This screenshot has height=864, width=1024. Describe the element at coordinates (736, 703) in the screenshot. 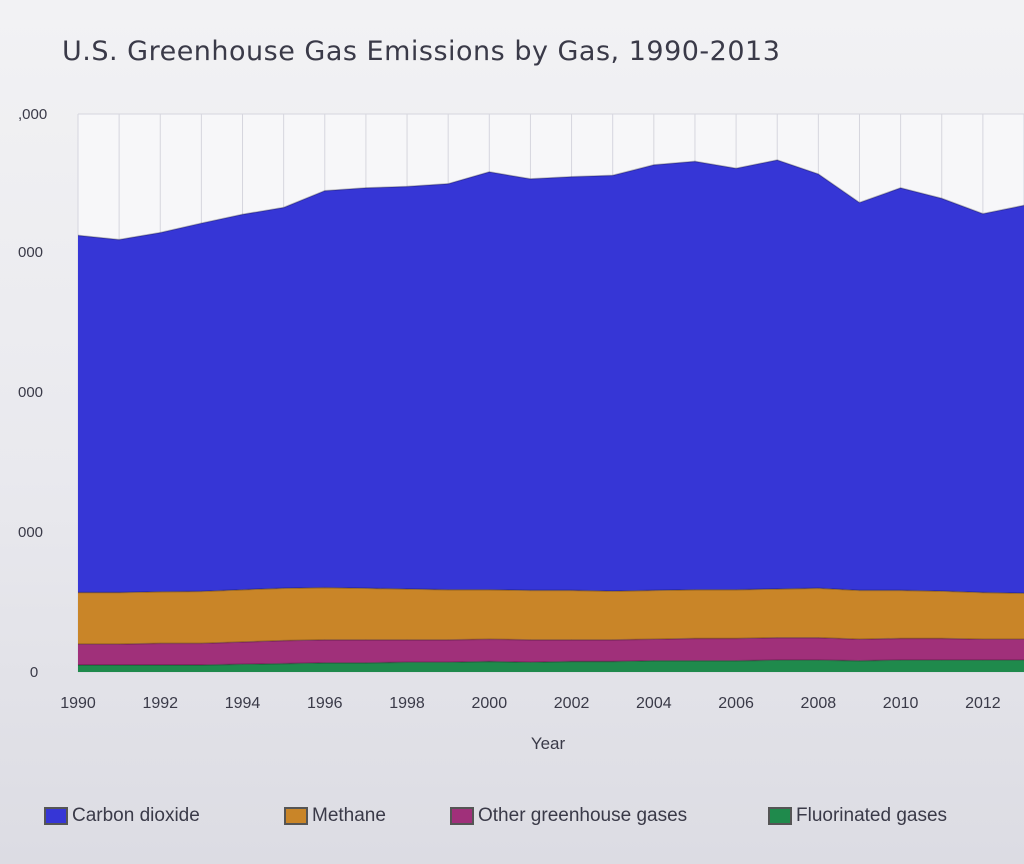

I see `x-tick-label: 2006` at that location.